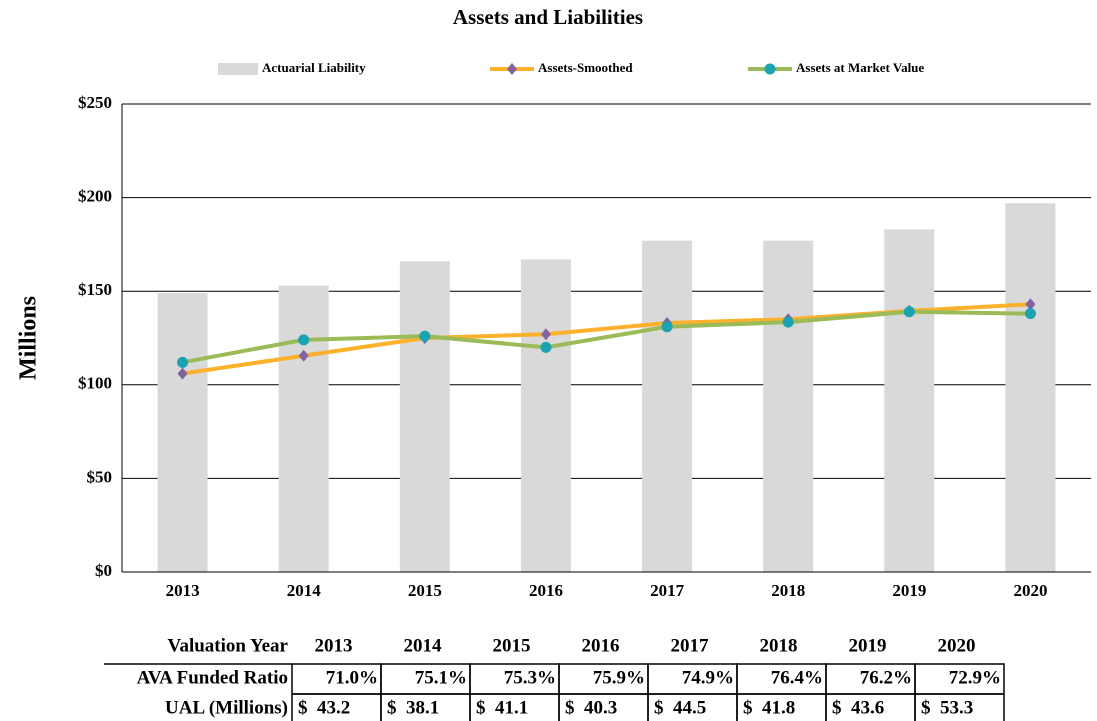  What do you see at coordinates (606, 337) in the screenshot?
I see `line` at bounding box center [606, 337].